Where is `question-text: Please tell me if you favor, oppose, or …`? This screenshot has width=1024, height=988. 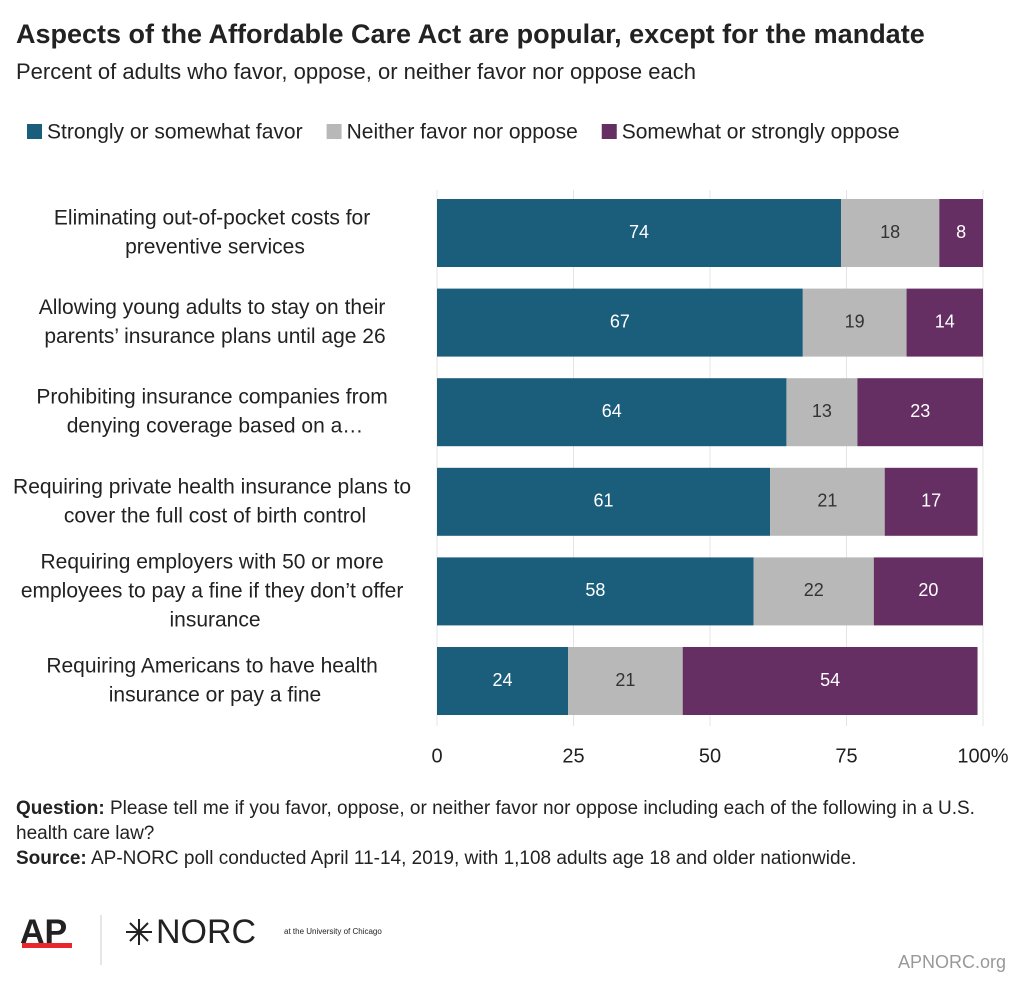 question-text: Please tell me if you favor, oppose, or … is located at coordinates (495, 821).